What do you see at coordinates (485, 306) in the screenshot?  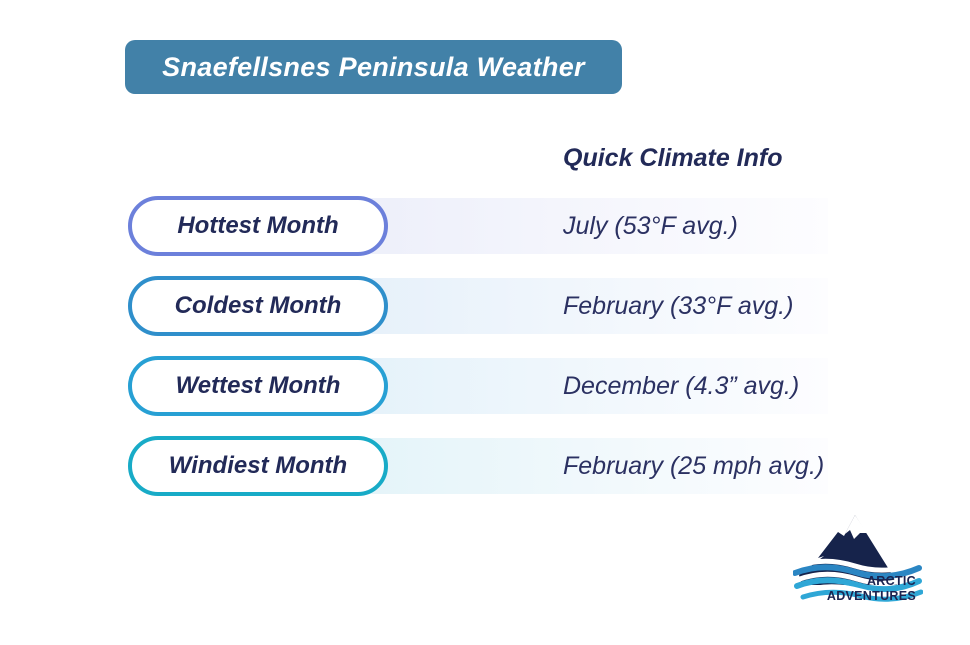 I see `table-row: Coldest Month February (33°F avg.)` at bounding box center [485, 306].